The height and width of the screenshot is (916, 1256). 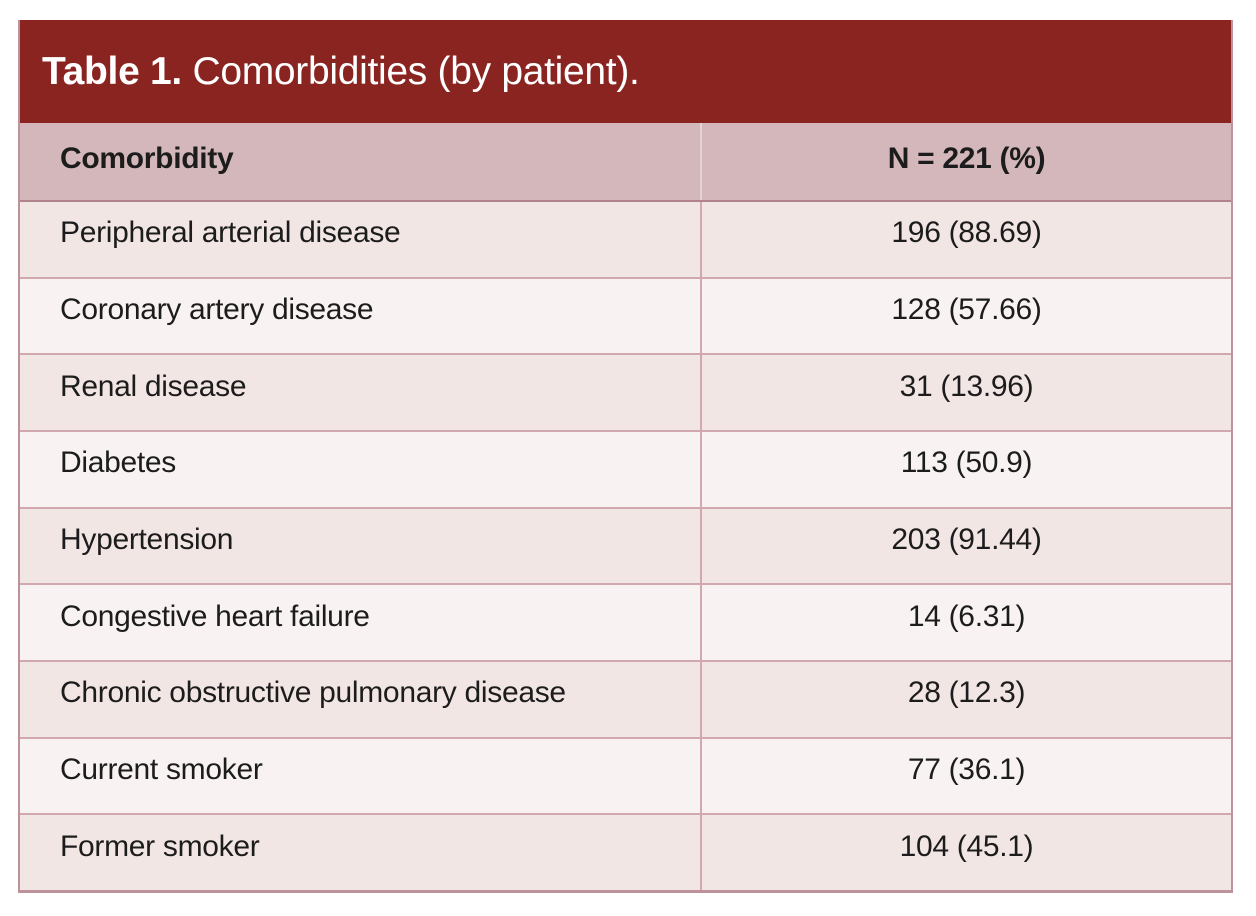 I want to click on table-row: Peripheral arterial disease 196 (88.69), so click(x=625, y=239).